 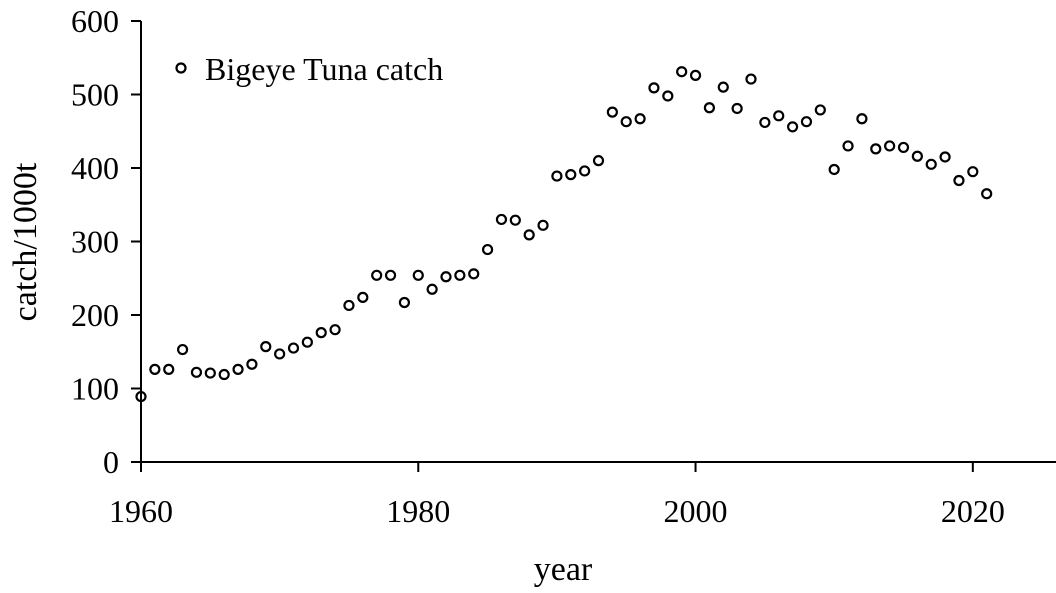 What do you see at coordinates (25, 241) in the screenshot?
I see `y-axis-title: catch/1000t` at bounding box center [25, 241].